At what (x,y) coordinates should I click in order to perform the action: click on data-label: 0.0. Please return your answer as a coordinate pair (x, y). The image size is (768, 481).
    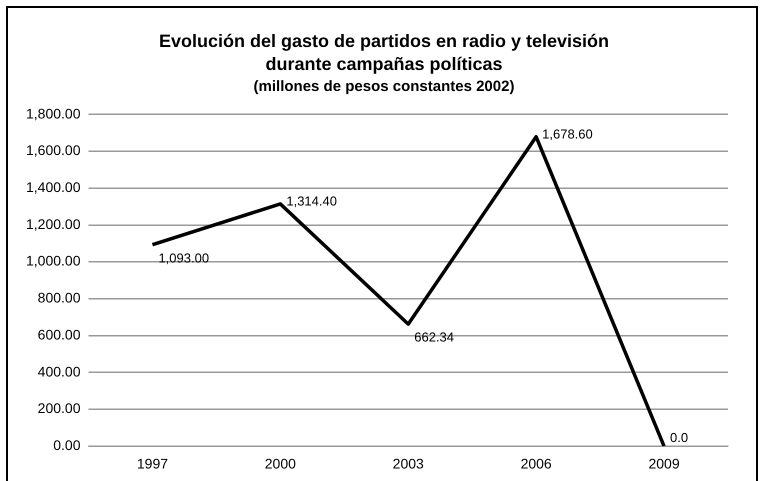
    Looking at the image, I should click on (679, 437).